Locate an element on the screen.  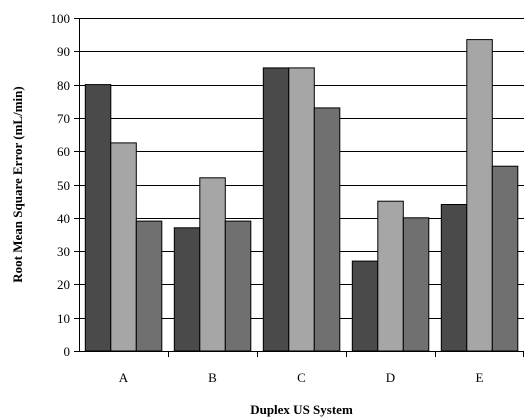
y-tick-label: 20 is located at coordinates (63, 284).